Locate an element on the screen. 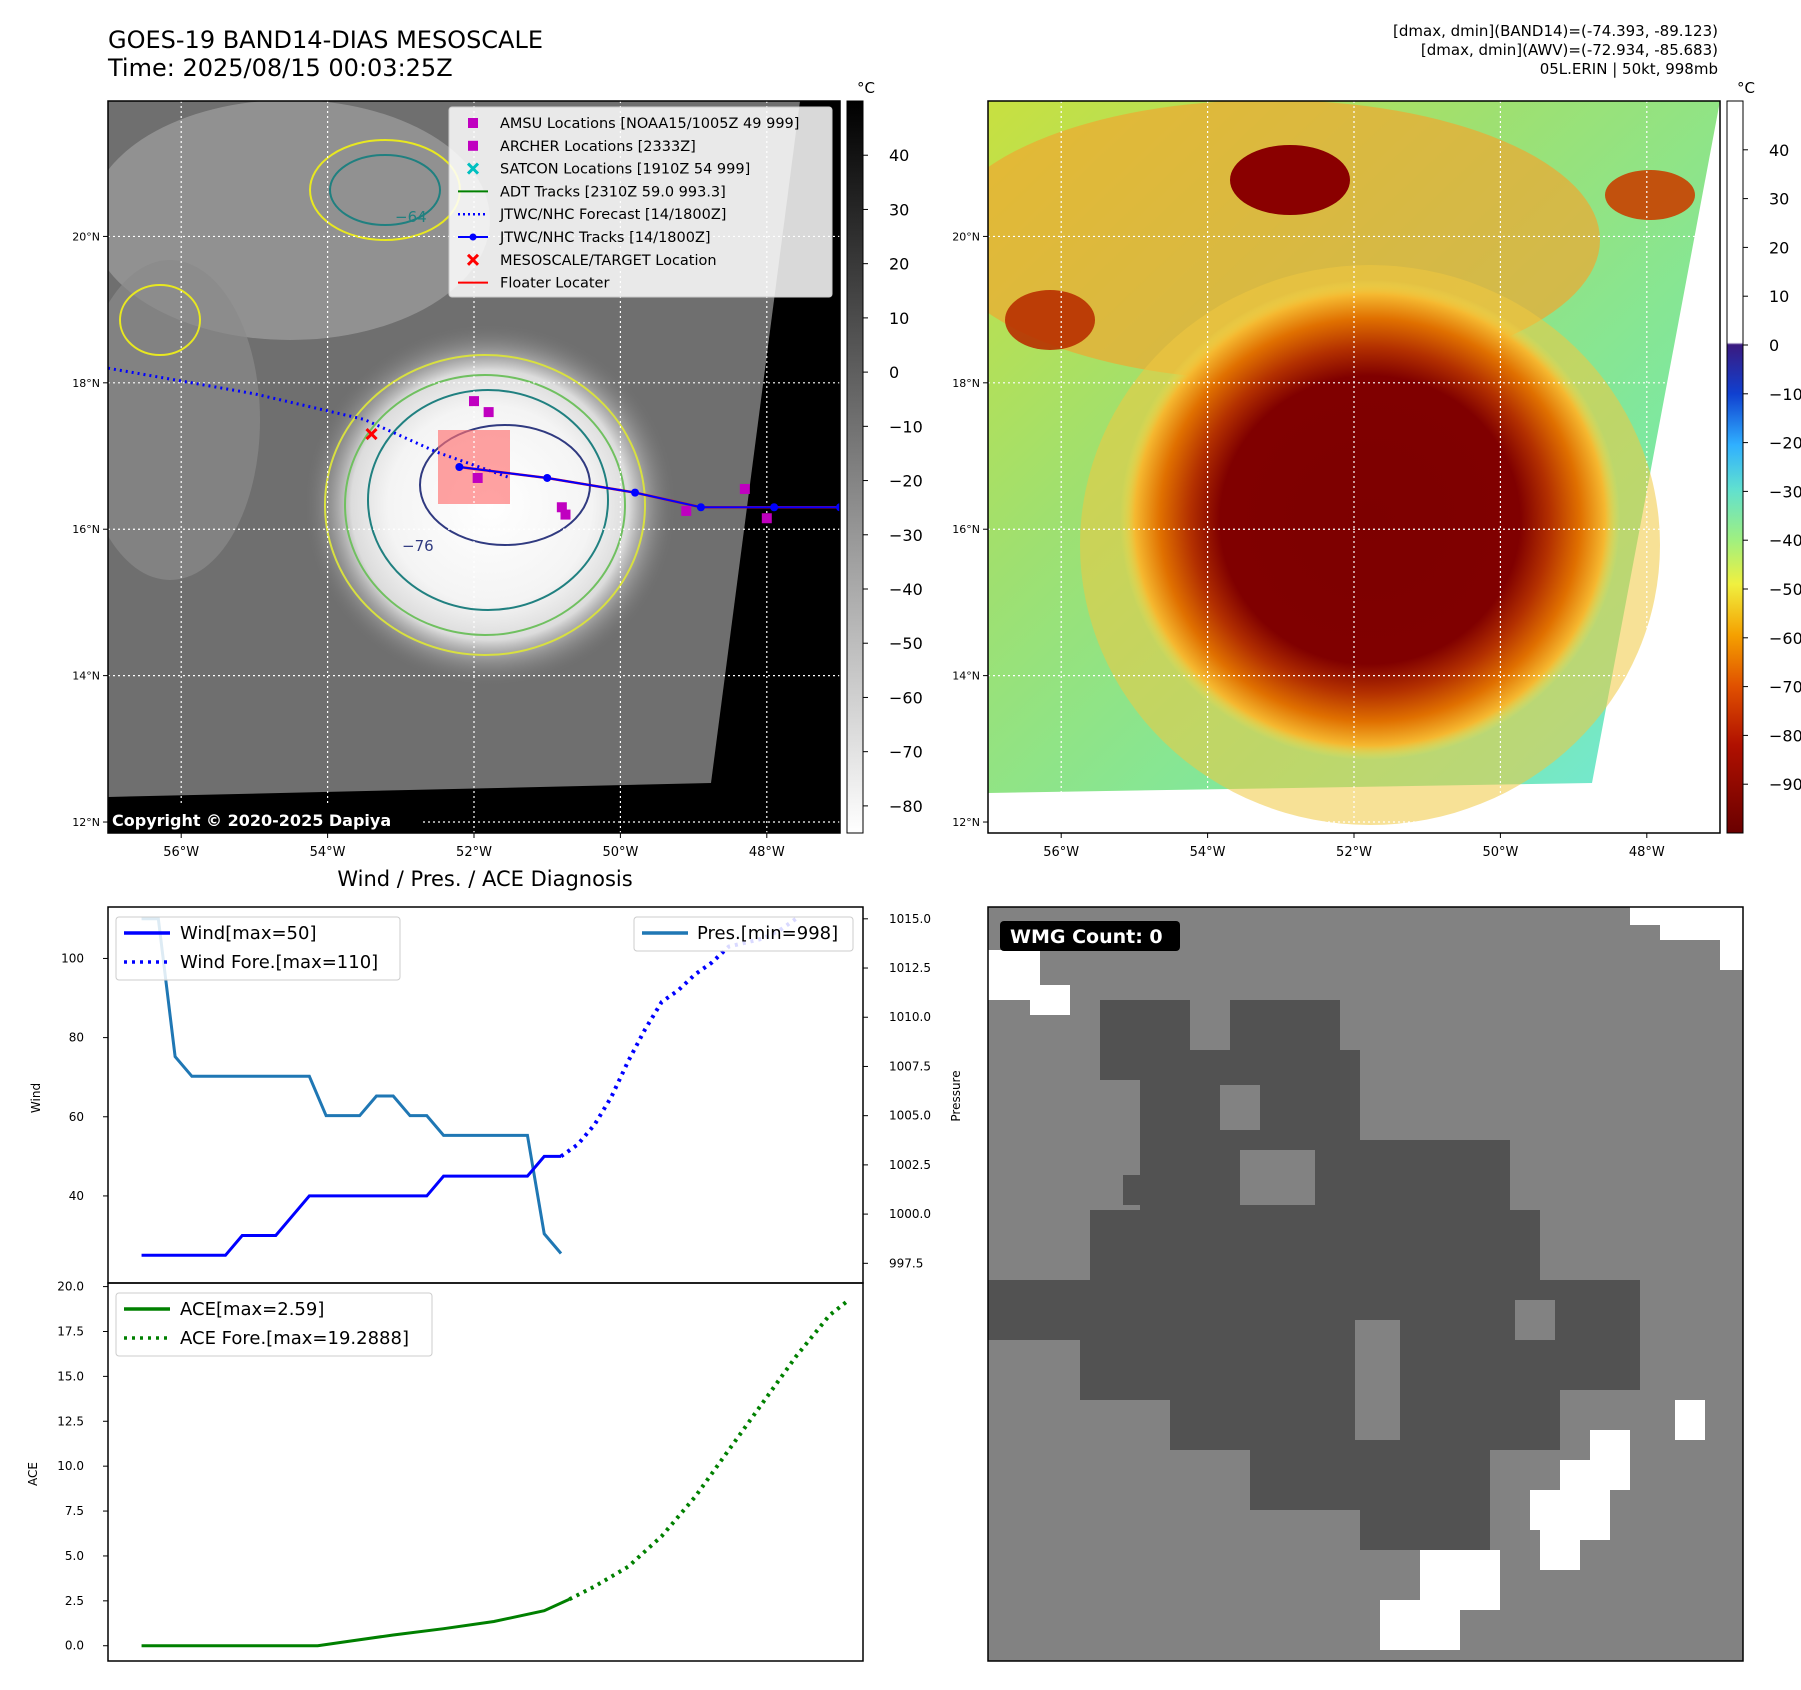 This screenshot has width=1801, height=1690. wind-forecast-series-line is located at coordinates (678, 1037).